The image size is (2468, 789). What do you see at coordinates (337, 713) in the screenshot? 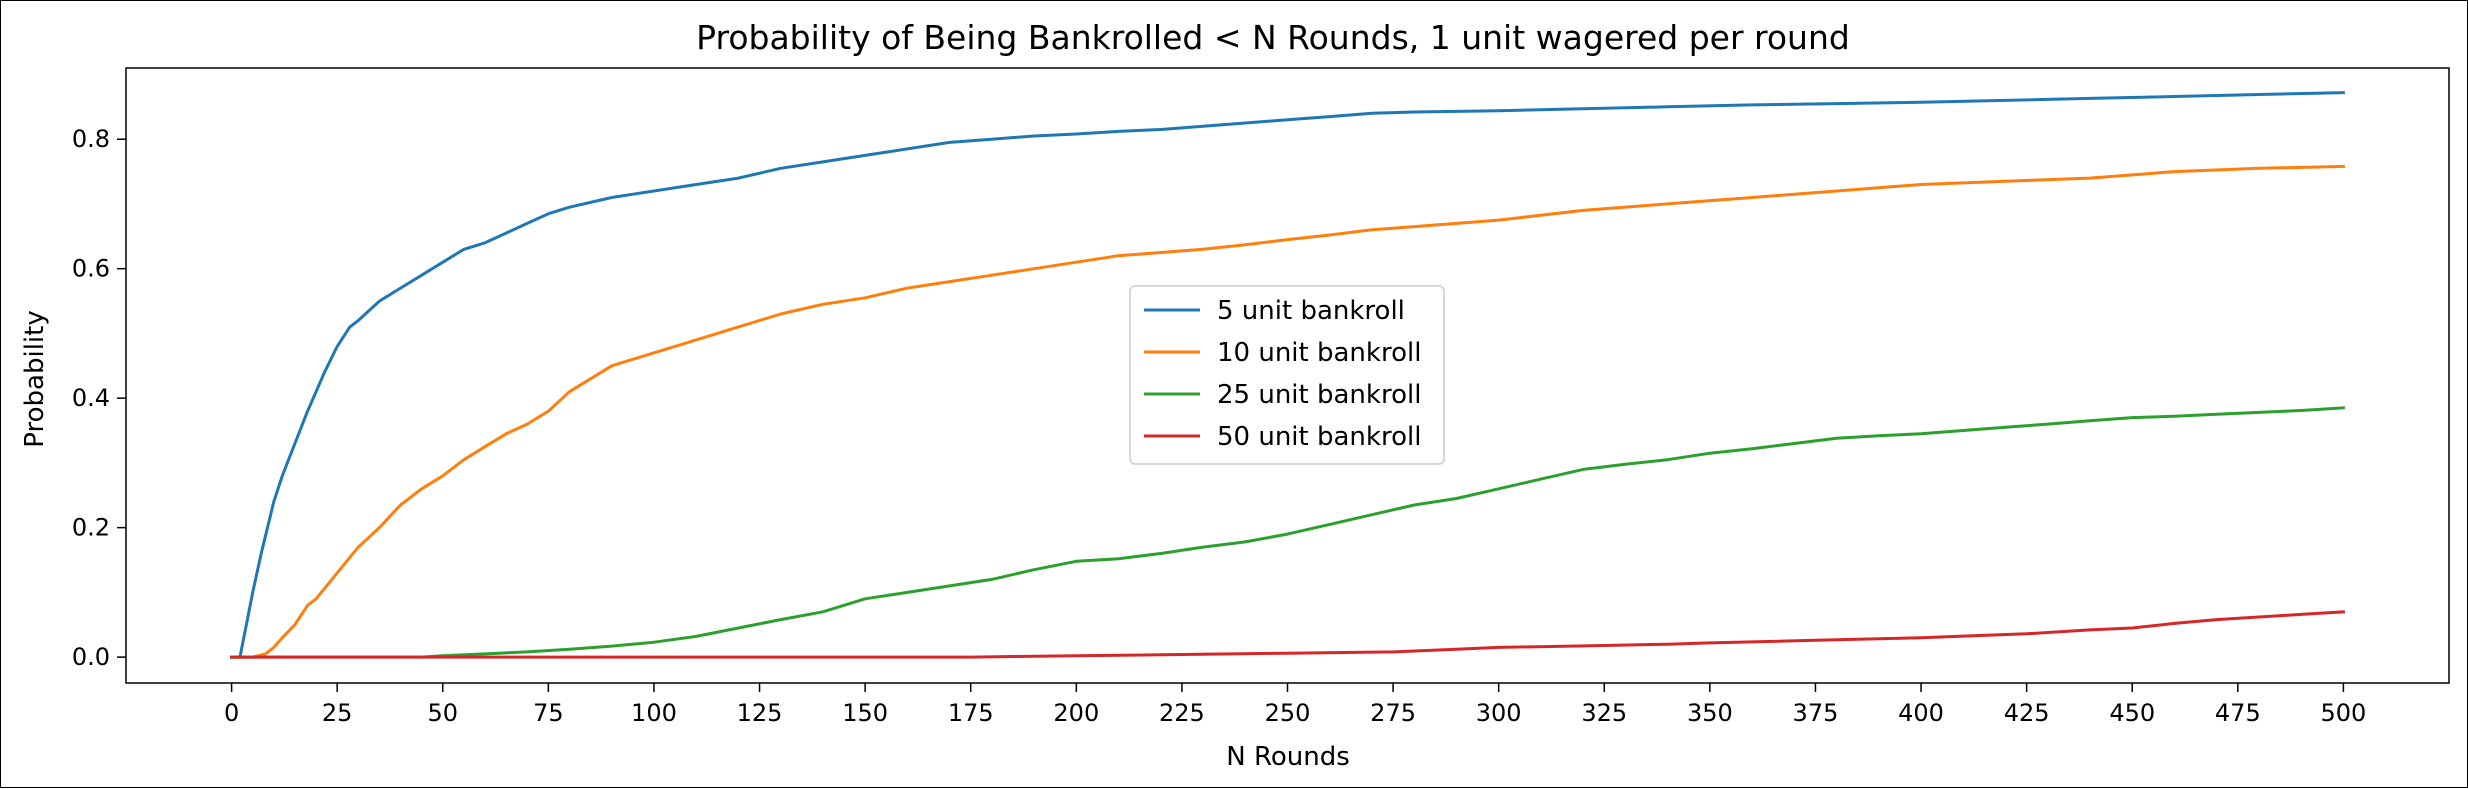
I see `x-tick-label: 25` at bounding box center [337, 713].